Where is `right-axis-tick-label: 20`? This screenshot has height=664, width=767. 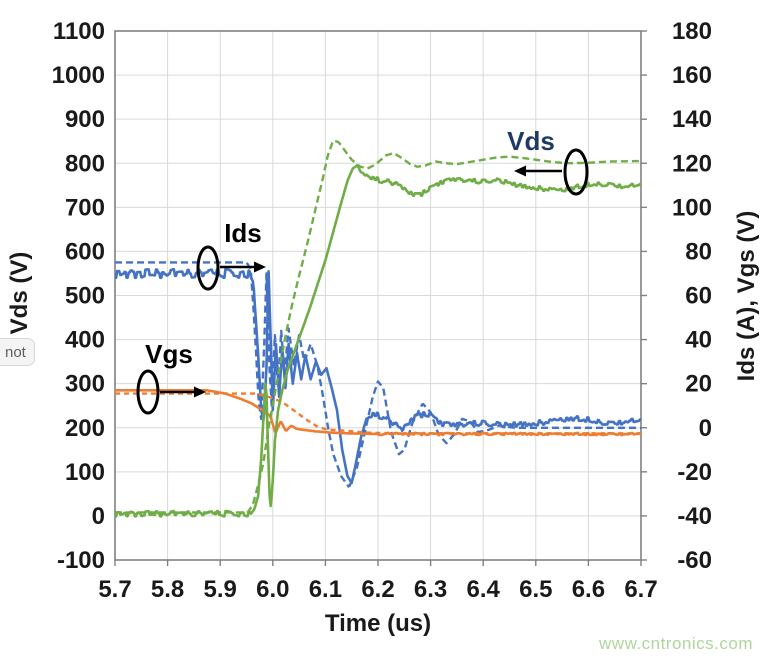
right-axis-tick-label: 20 is located at coordinates (698, 384).